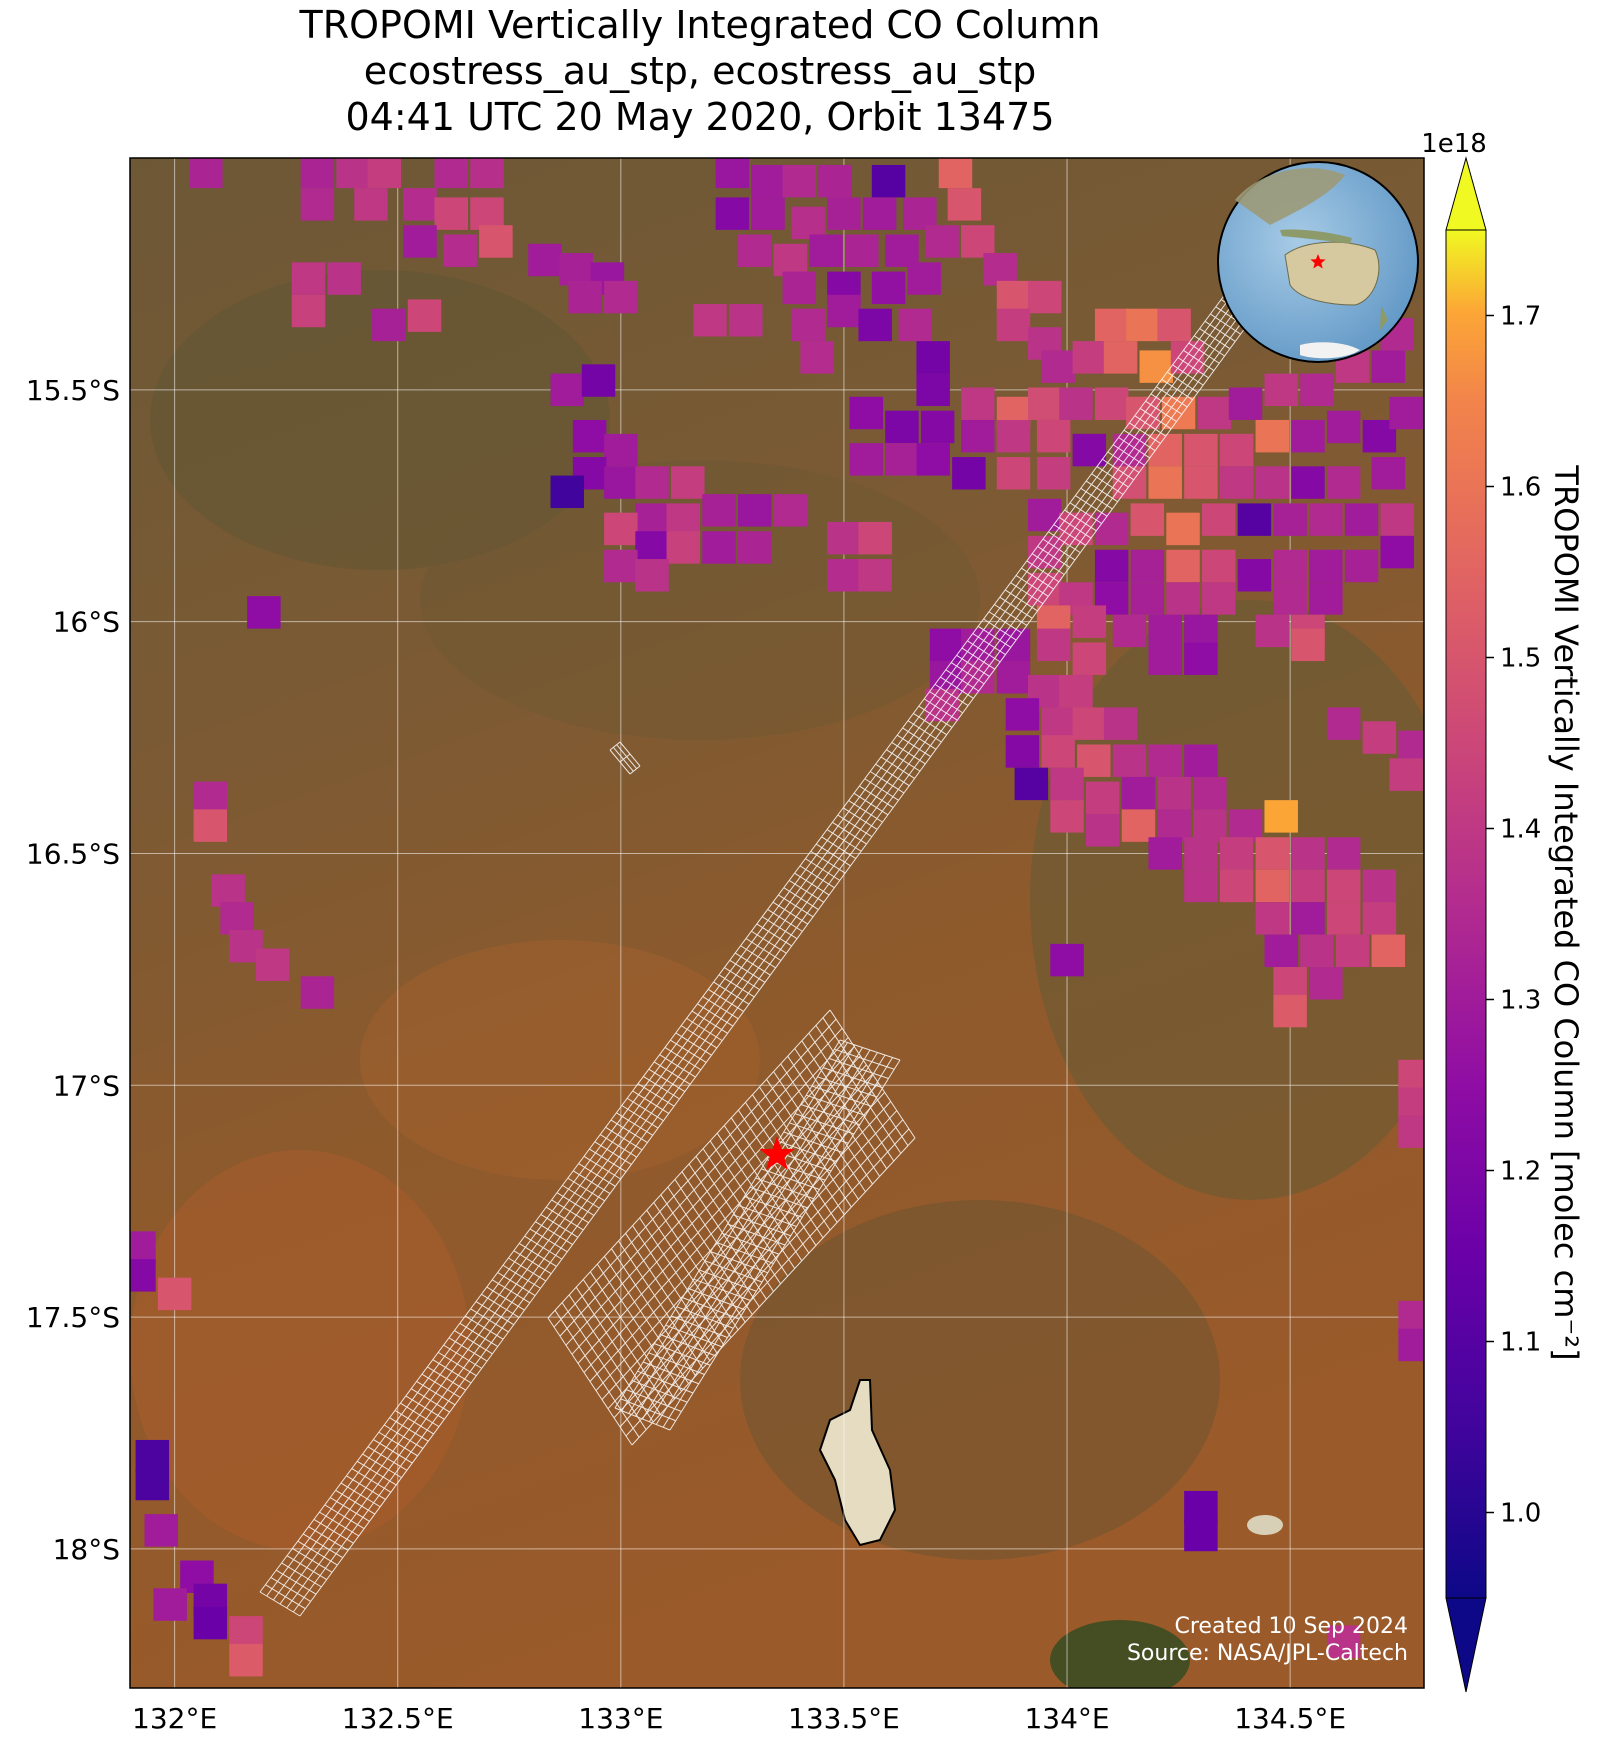  What do you see at coordinates (398, 1718) in the screenshot?
I see `x-tick-label: 132.5°E` at bounding box center [398, 1718].